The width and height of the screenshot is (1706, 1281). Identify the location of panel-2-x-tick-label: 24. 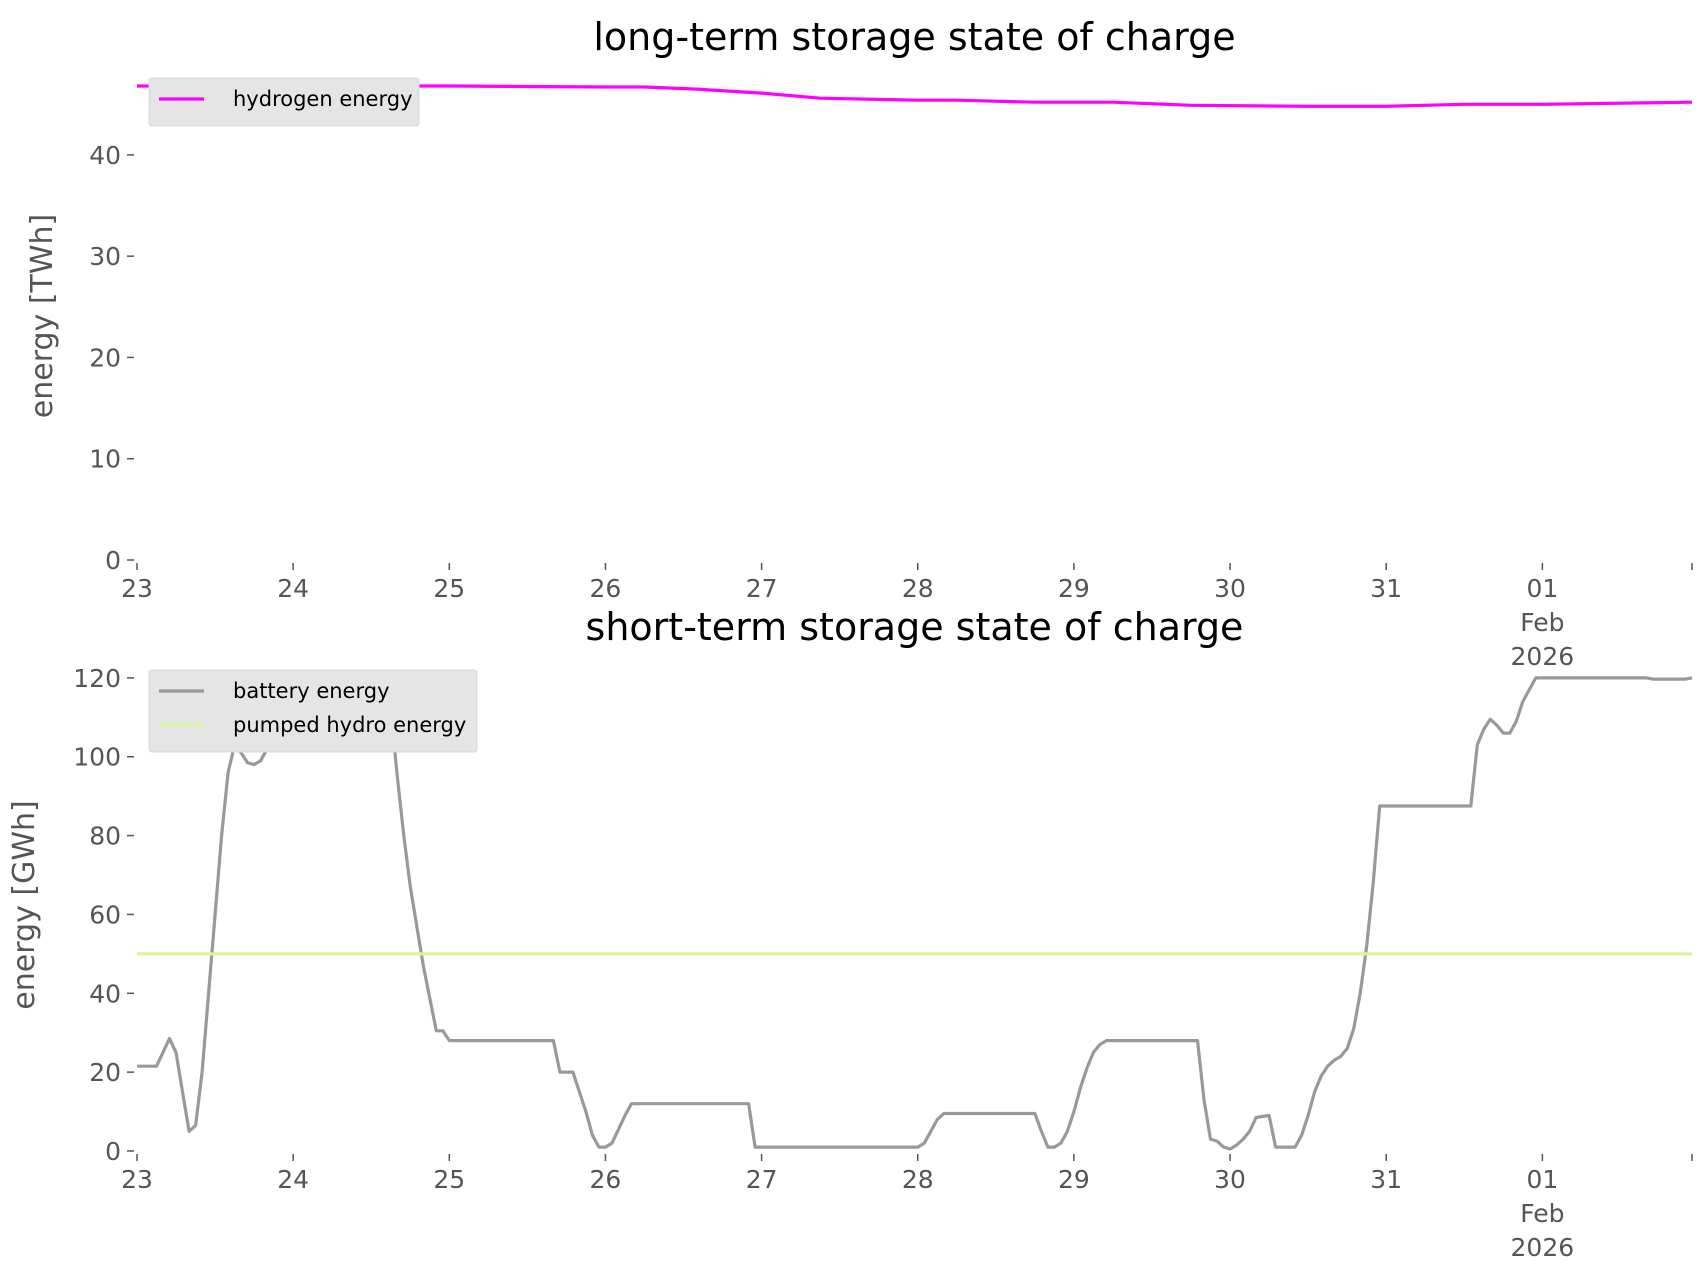
(293, 1179).